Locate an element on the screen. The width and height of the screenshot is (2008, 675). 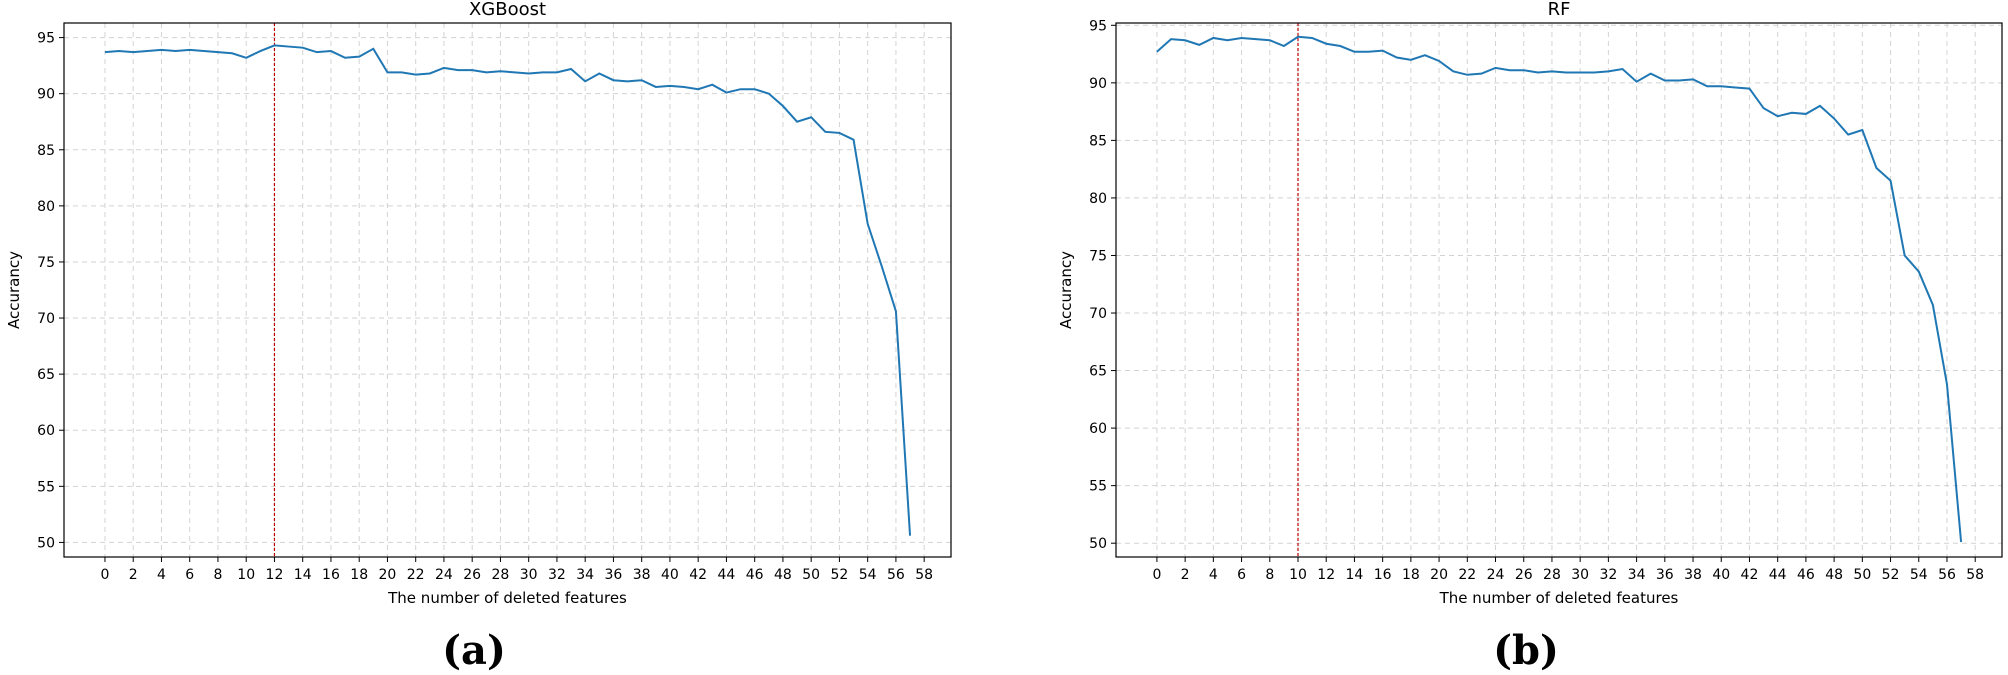
chart-a-title: XGBoost is located at coordinates (507, 10).